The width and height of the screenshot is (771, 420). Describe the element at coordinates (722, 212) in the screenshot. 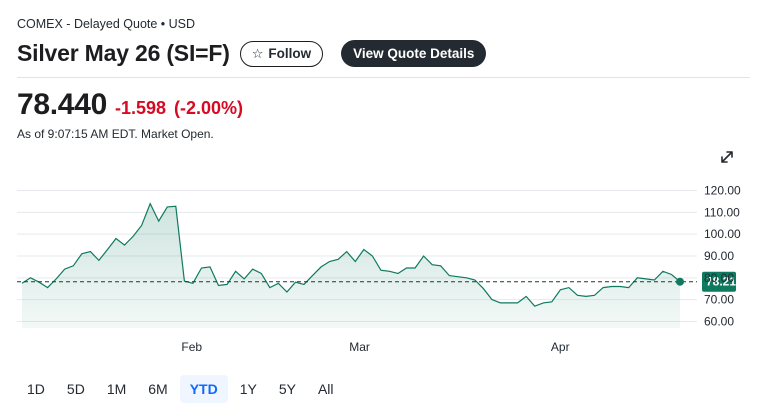

I see `y-tick-label: 110.00` at that location.